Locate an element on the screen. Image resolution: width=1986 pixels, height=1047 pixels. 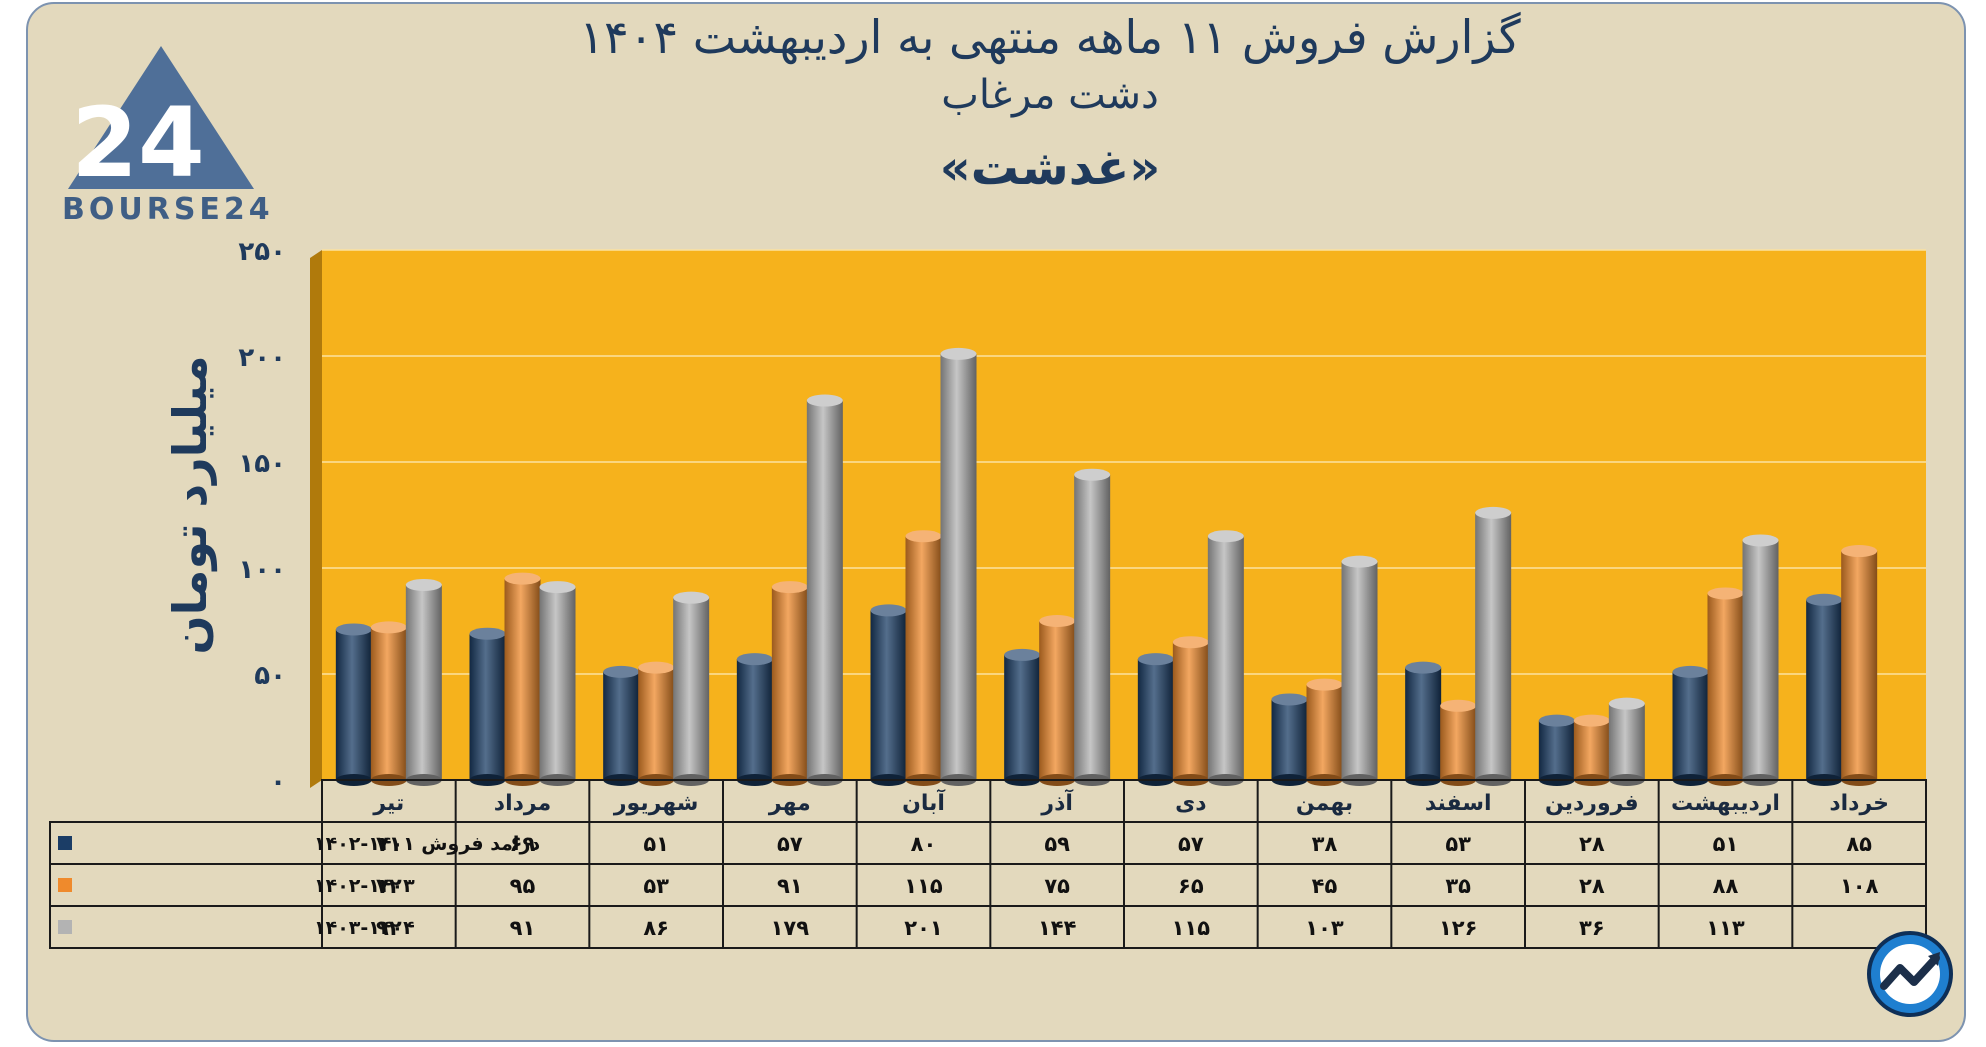
category-label: شهریور is located at coordinates (656, 803).